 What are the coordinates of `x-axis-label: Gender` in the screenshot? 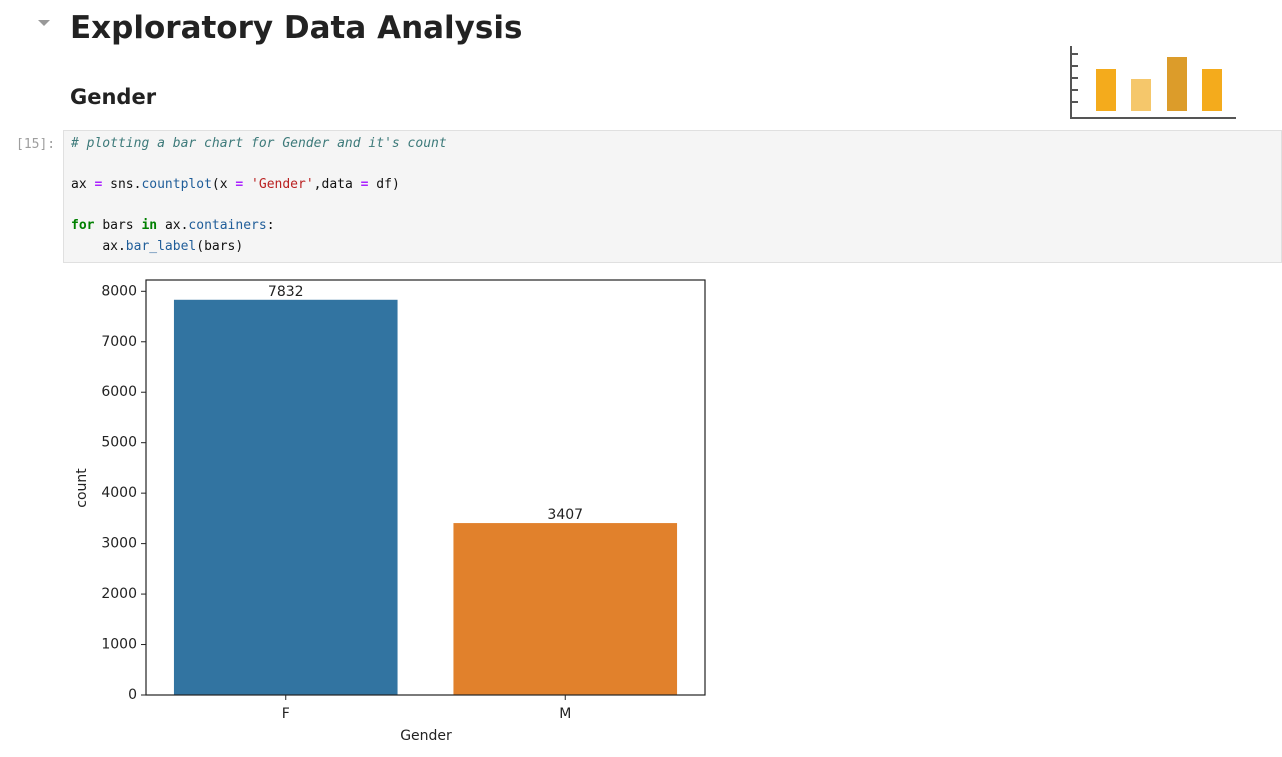 It's located at (426, 736).